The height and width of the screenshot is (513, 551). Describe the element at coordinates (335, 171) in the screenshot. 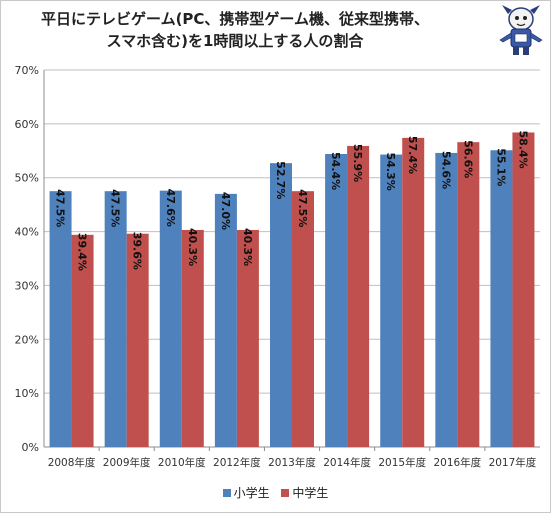

I see `data-label: 54.4%` at that location.